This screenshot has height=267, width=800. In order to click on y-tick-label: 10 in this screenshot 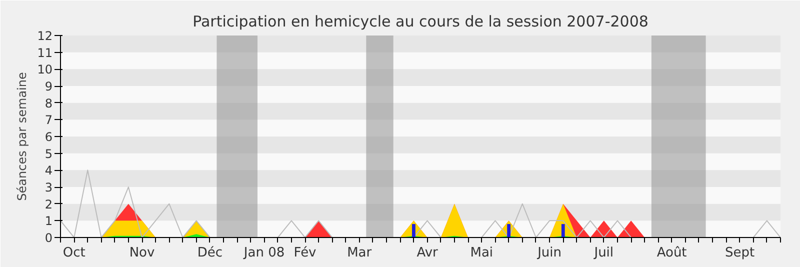, I will do `click(45, 69)`.